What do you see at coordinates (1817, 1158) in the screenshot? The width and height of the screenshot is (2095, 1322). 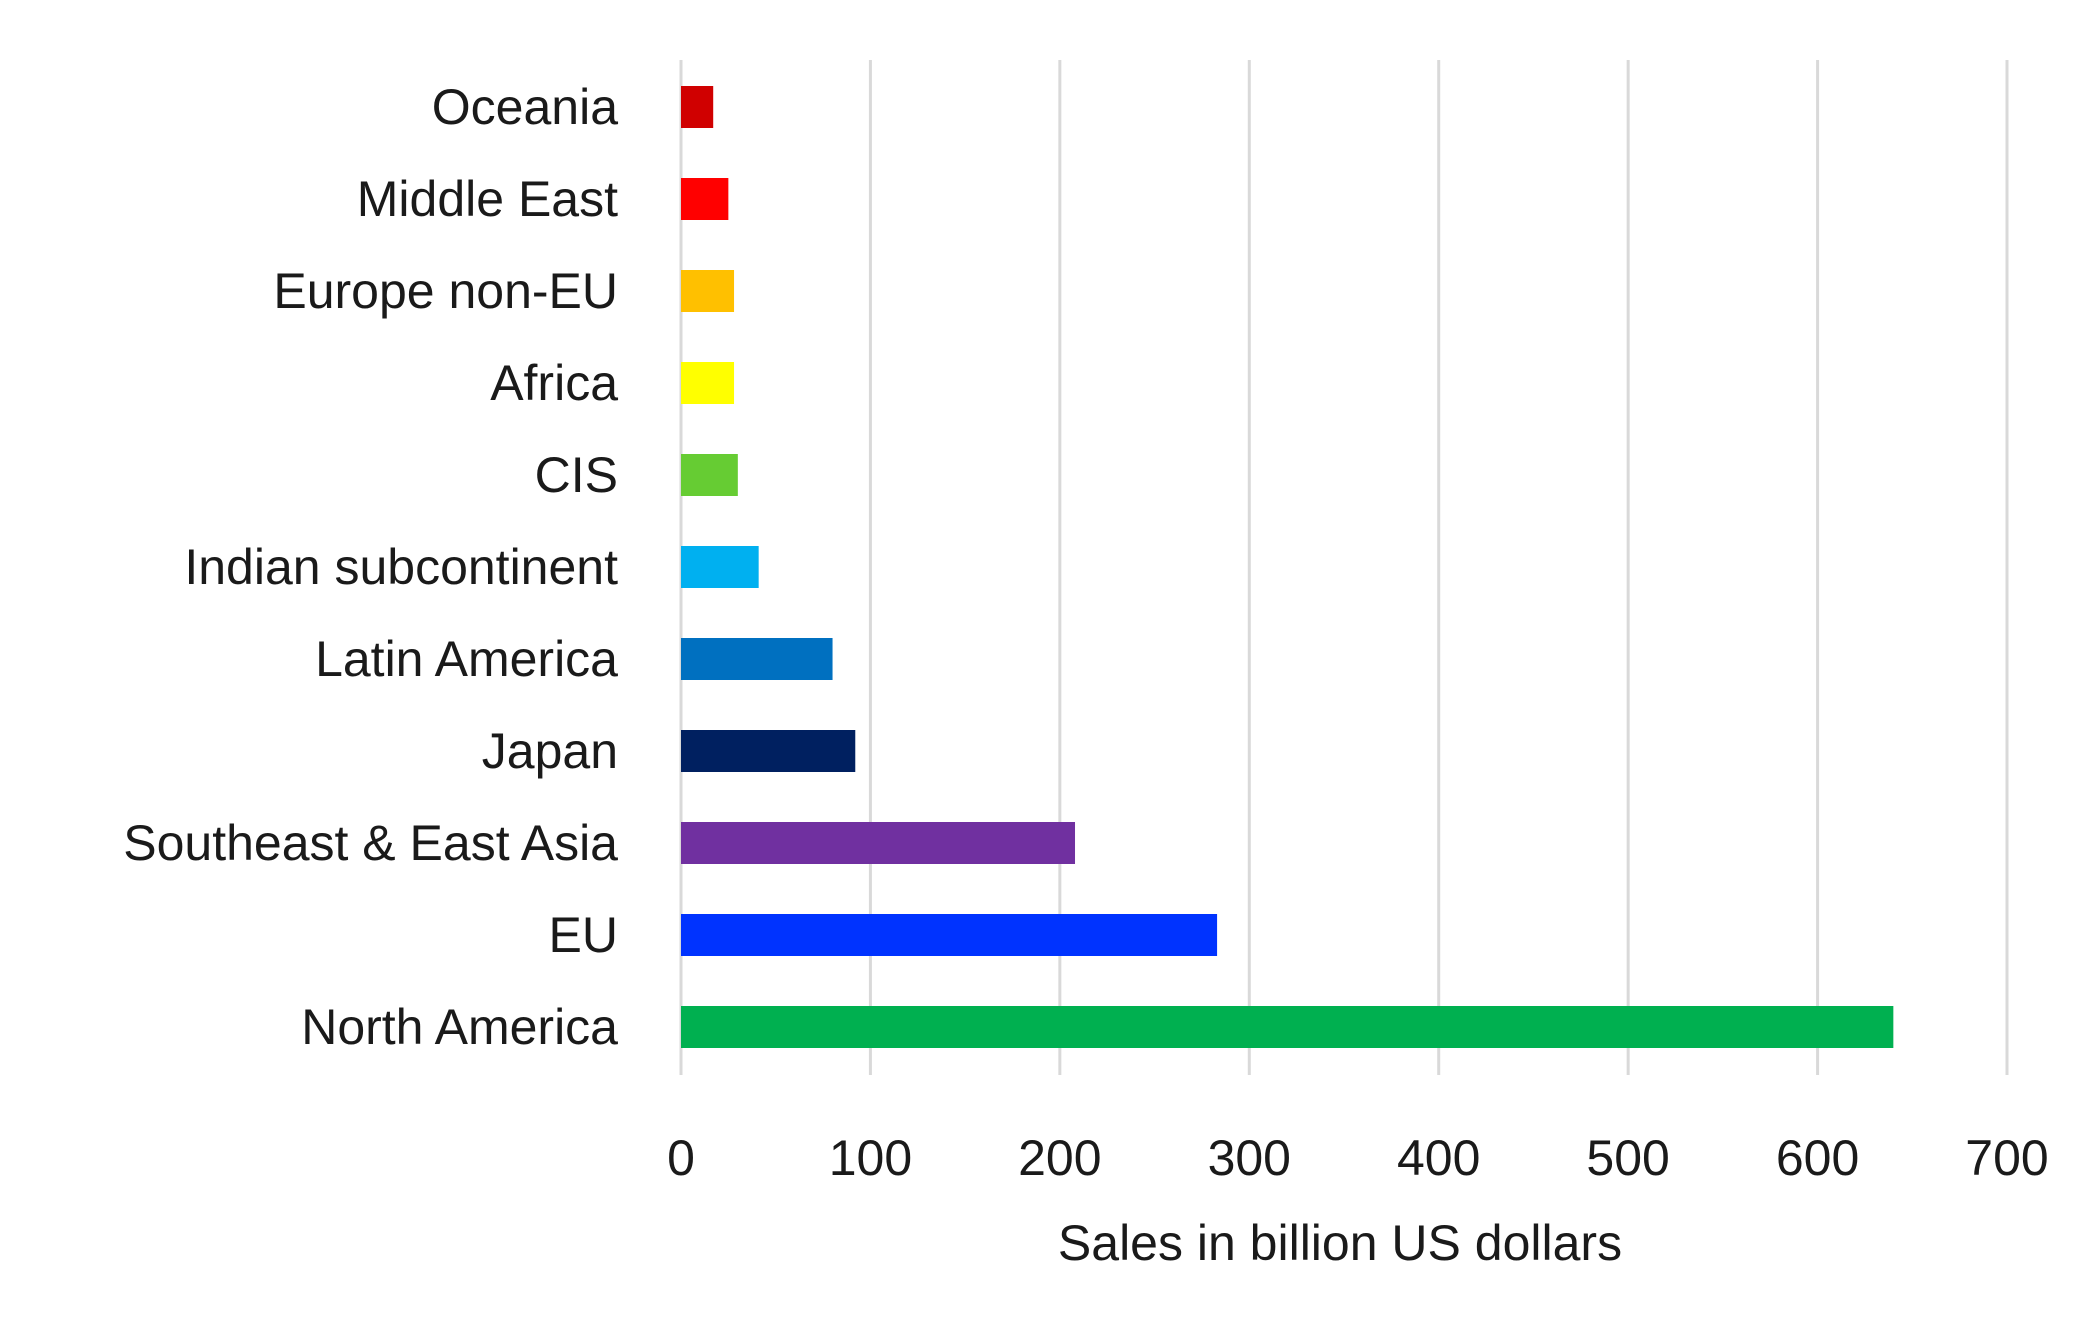 I see `x-tick-label: 600` at bounding box center [1817, 1158].